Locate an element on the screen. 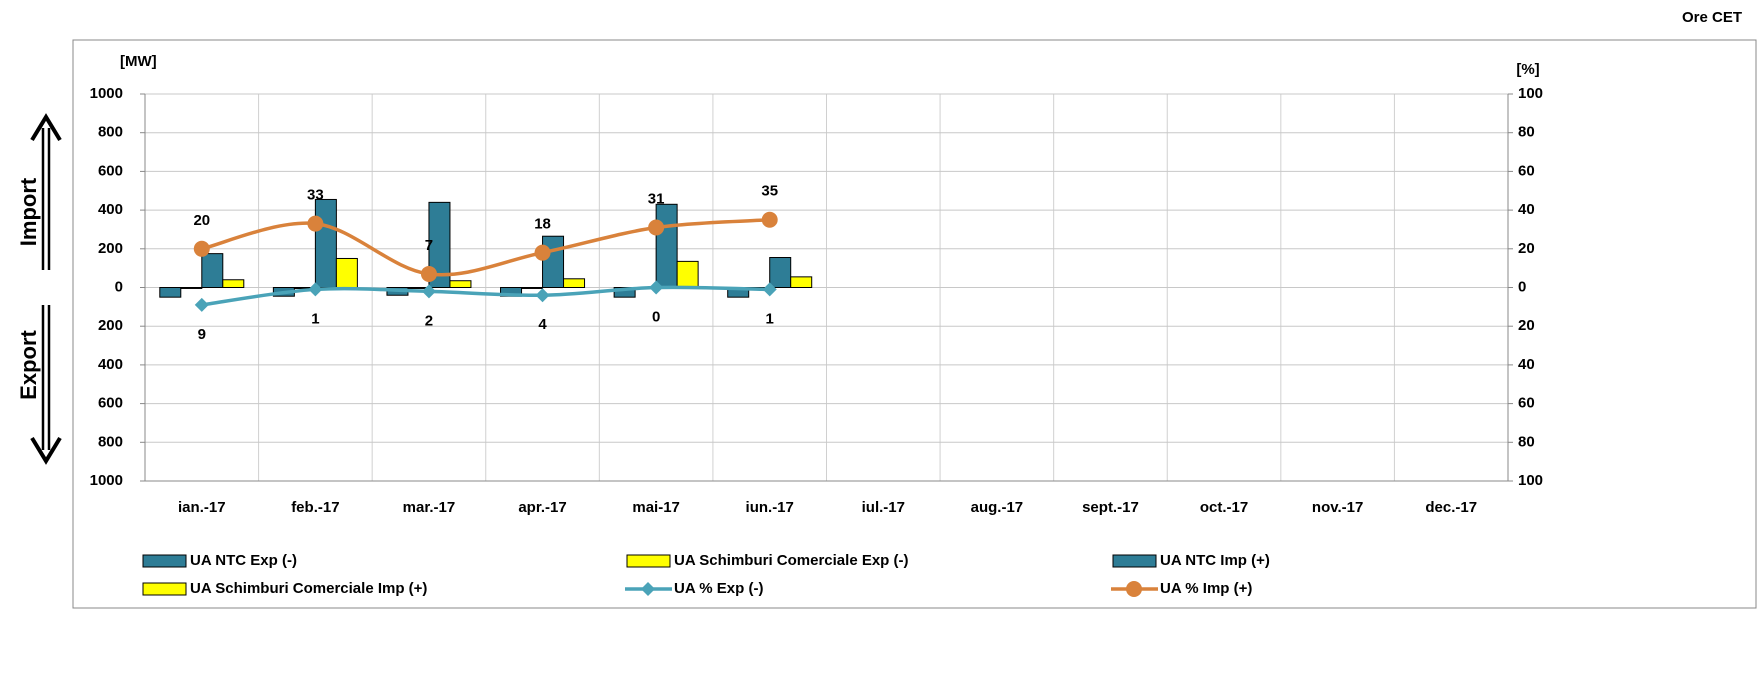 The height and width of the screenshot is (681, 1757). legend-label: UA Schimburi Comerciale Imp (+) is located at coordinates (308, 588).